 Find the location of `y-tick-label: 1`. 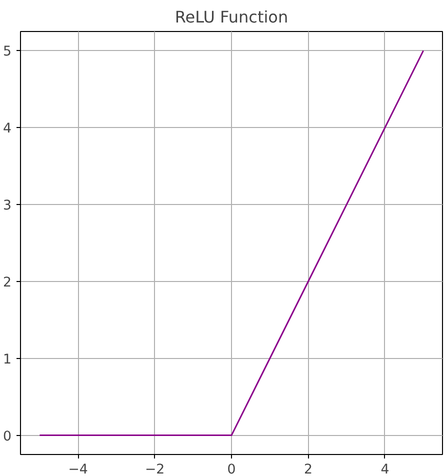

y-tick-label: 1 is located at coordinates (7, 360).